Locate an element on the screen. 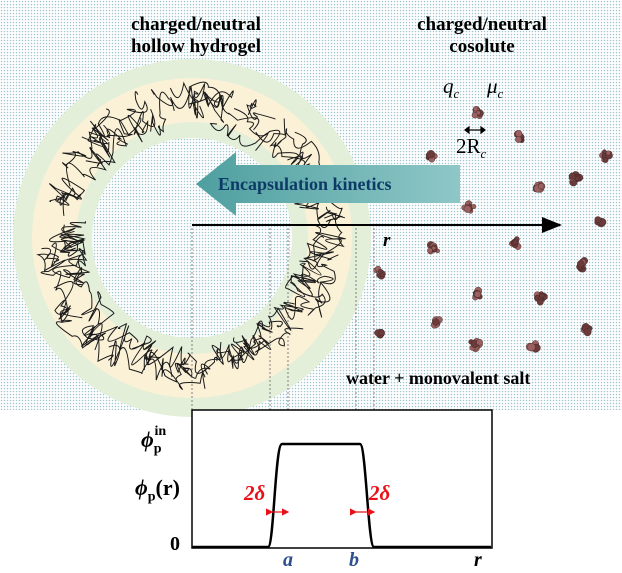 The height and width of the screenshot is (573, 622). mu-symbol: μ is located at coordinates (492, 86).